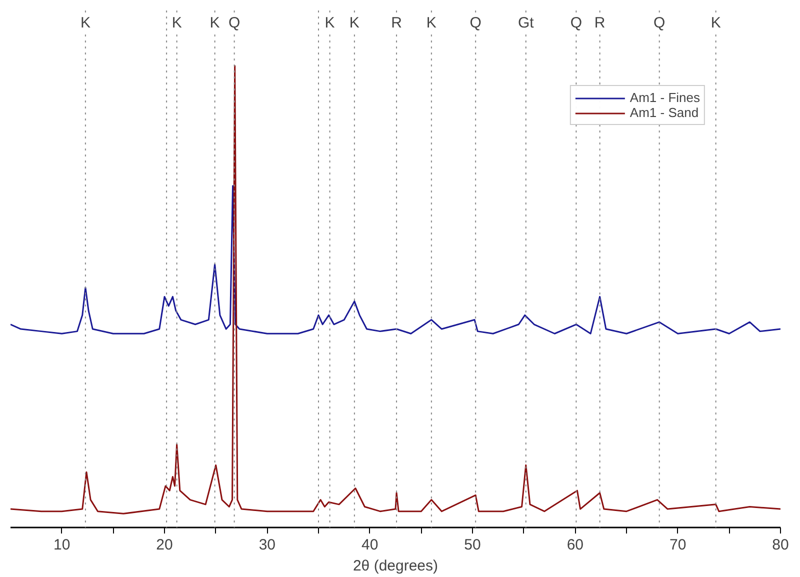 Image resolution: width=800 pixels, height=577 pixels. I want to click on legend-label: Am1 - Fines, so click(665, 97).